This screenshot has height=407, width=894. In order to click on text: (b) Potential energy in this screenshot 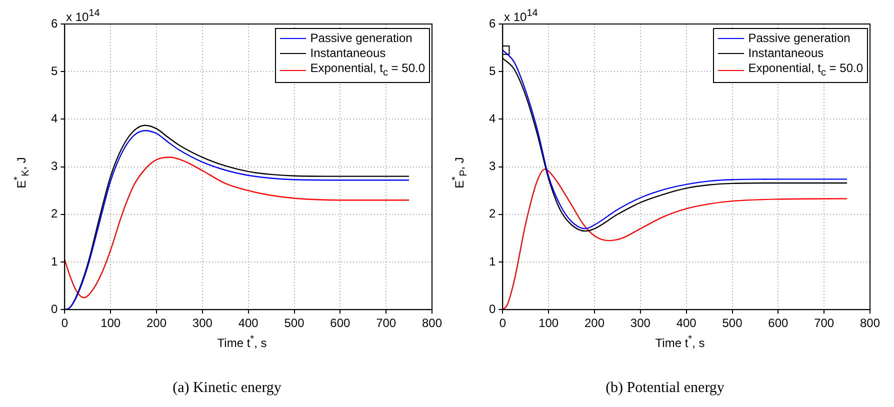, I will do `click(665, 388)`.